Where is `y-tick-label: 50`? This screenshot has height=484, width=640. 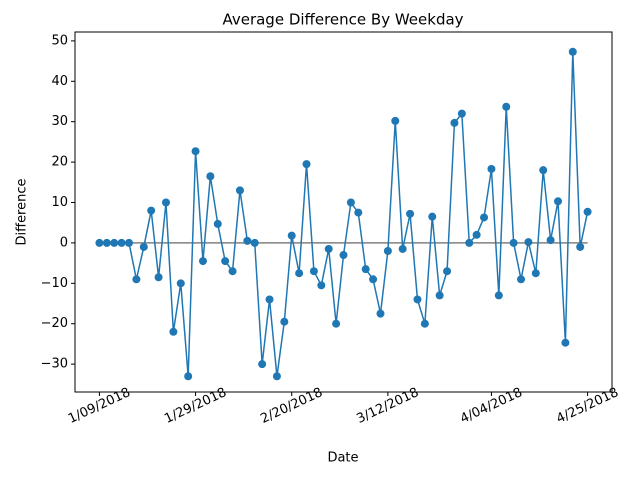
y-tick-label: 50 is located at coordinates (59, 40).